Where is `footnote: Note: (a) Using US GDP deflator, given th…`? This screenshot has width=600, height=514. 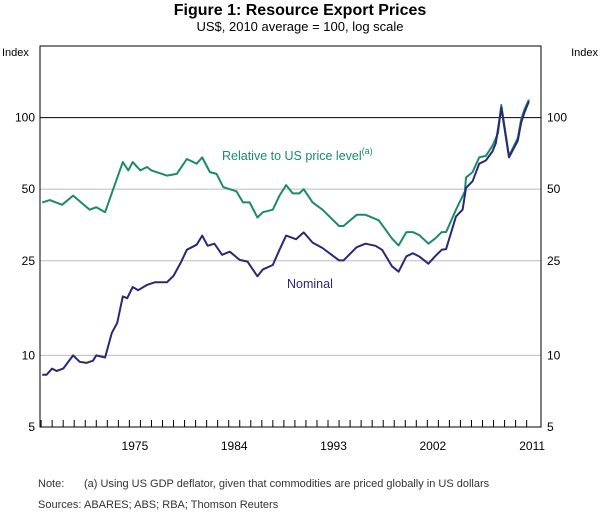
footnote: Note: (a) Using US GDP deflator, given th… is located at coordinates (263, 484).